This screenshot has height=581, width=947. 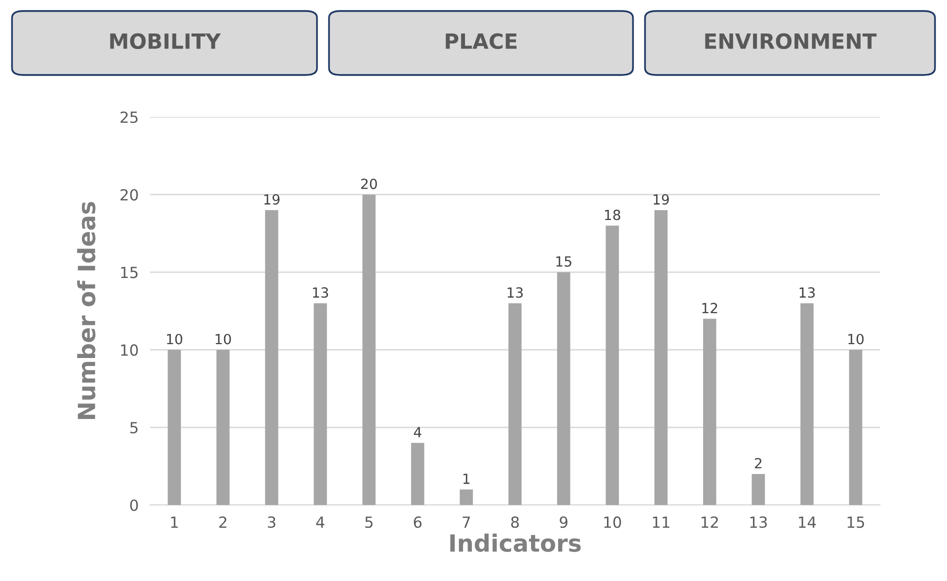 I want to click on x-tick-label: 8, so click(x=515, y=522).